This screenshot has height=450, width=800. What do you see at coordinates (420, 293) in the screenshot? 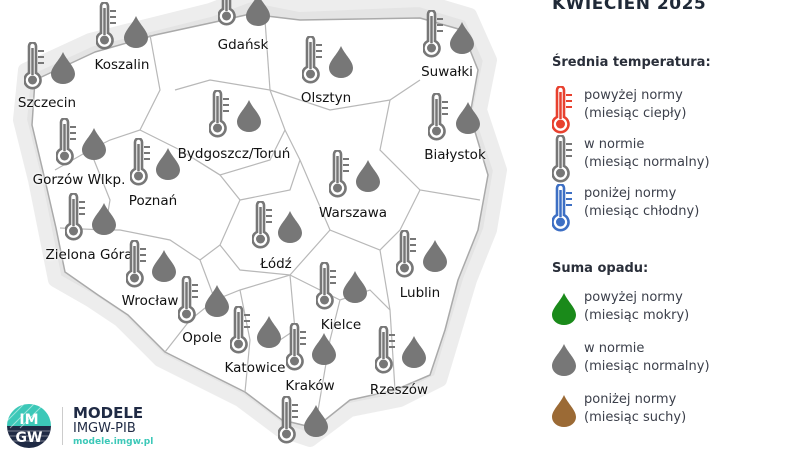
I see `city-label: Lublin` at bounding box center [420, 293].